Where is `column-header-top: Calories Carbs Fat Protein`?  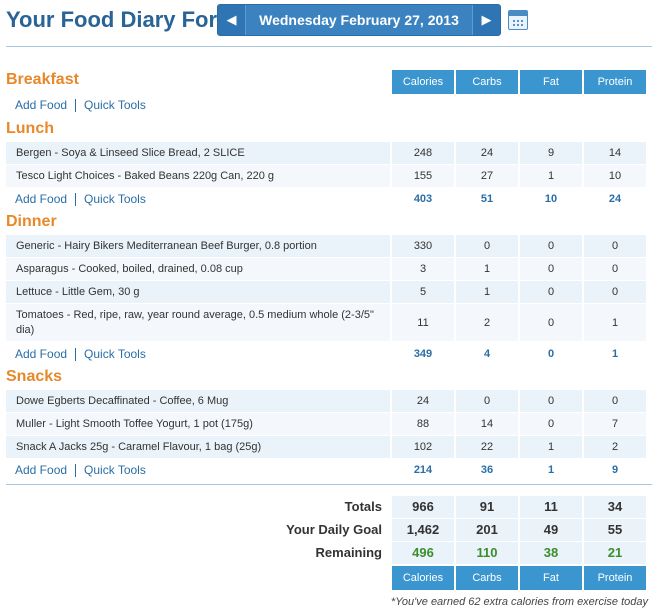
column-header-top: Calories Carbs Fat Protein is located at coordinates (520, 82).